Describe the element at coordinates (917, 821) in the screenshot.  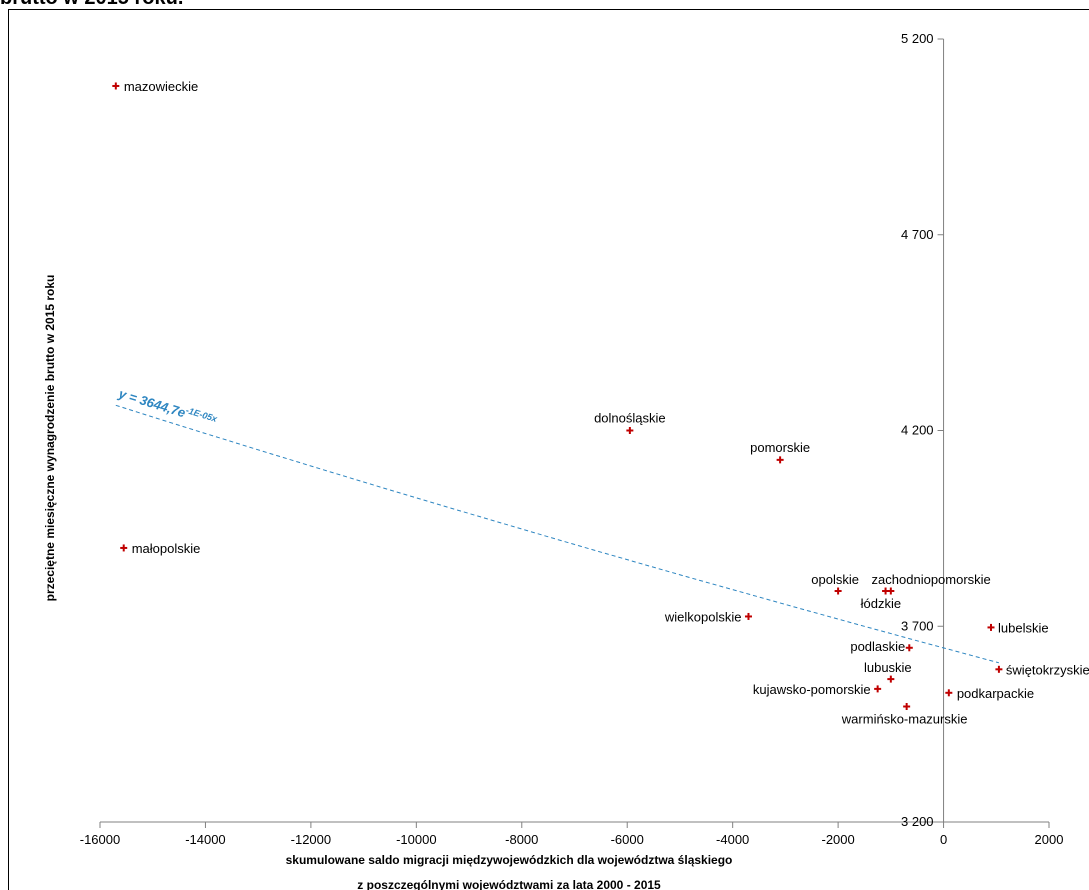
I see `y-tick-label: 3 200` at that location.